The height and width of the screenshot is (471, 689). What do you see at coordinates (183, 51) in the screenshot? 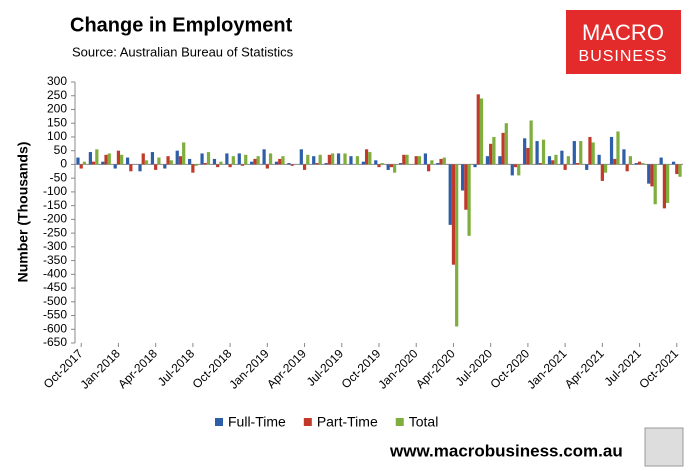
I see `chart-subtitle: Source: Australian Bureau of Statistics` at bounding box center [183, 51].